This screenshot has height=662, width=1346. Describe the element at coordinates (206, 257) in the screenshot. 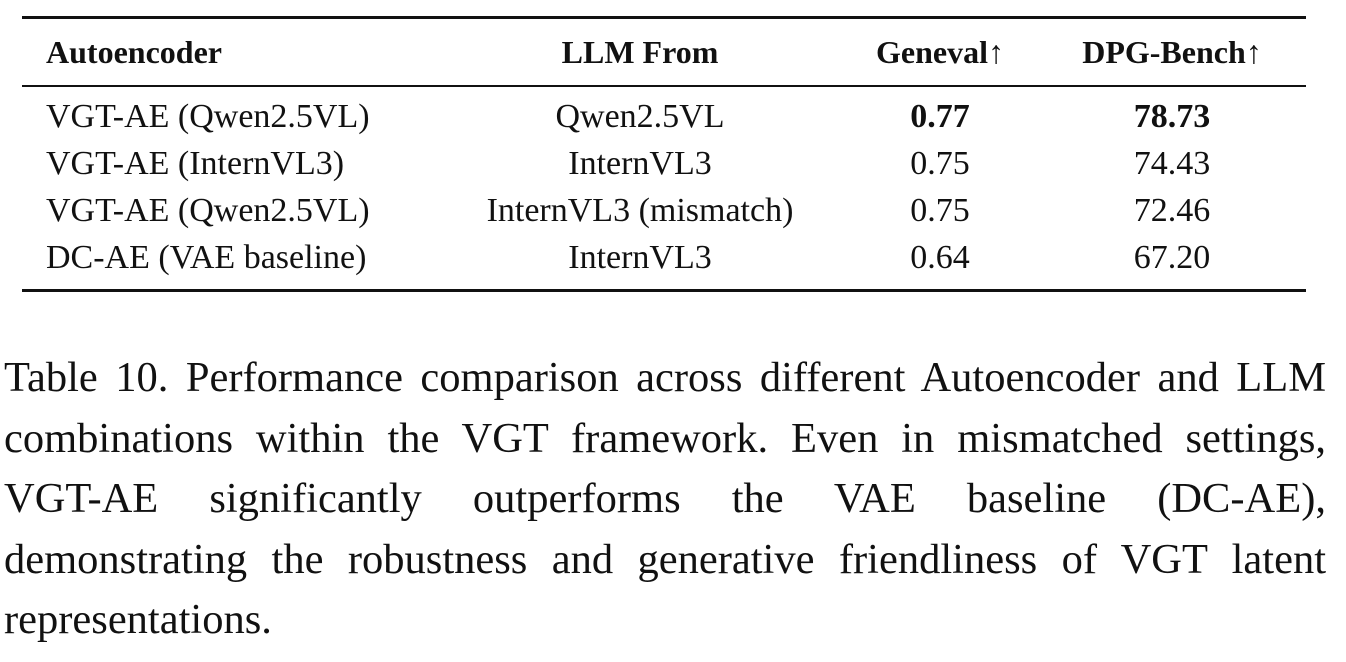

I see `cell-autoencoder: DC-AE (VAE baseline)` at that location.